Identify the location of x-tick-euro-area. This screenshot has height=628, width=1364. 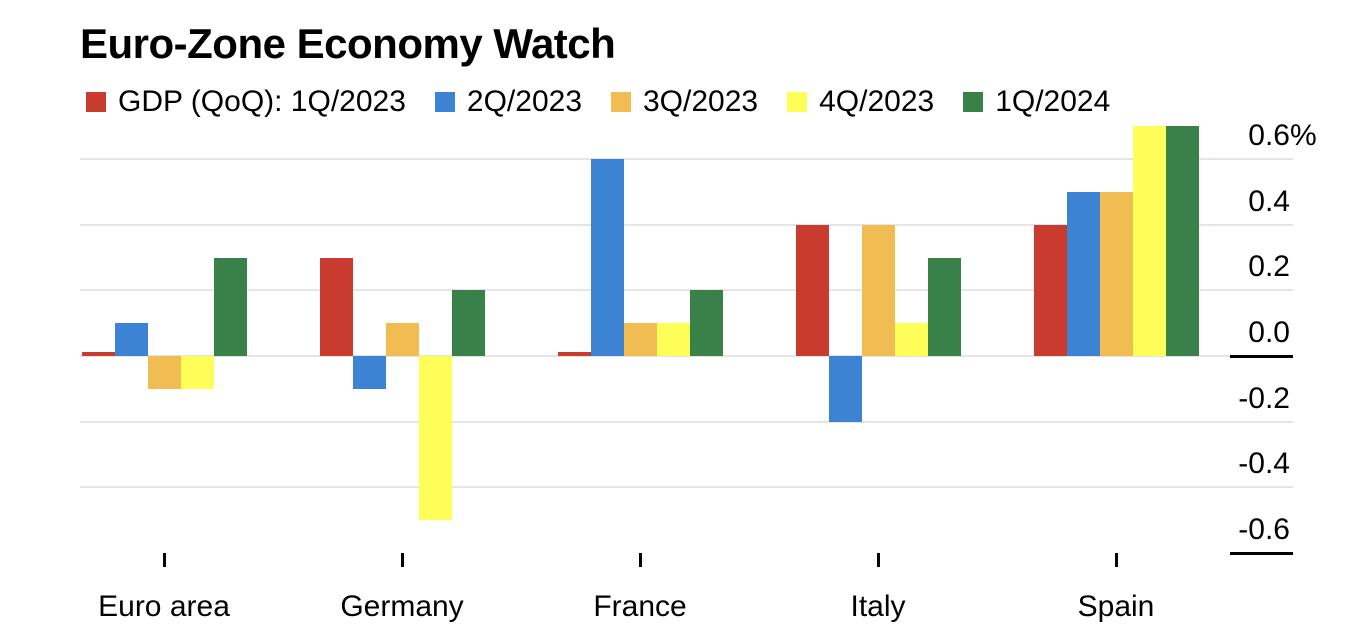
(164, 560).